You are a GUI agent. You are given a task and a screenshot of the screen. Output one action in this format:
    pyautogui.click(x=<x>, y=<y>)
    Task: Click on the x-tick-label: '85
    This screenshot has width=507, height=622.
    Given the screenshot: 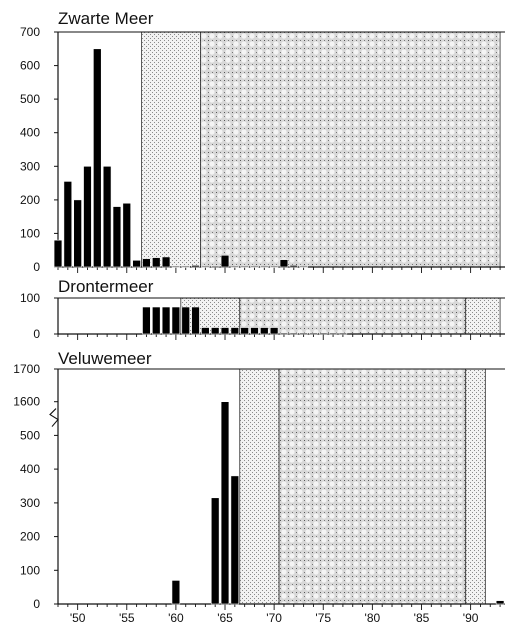 What is the action you would take?
    pyautogui.click(x=422, y=616)
    